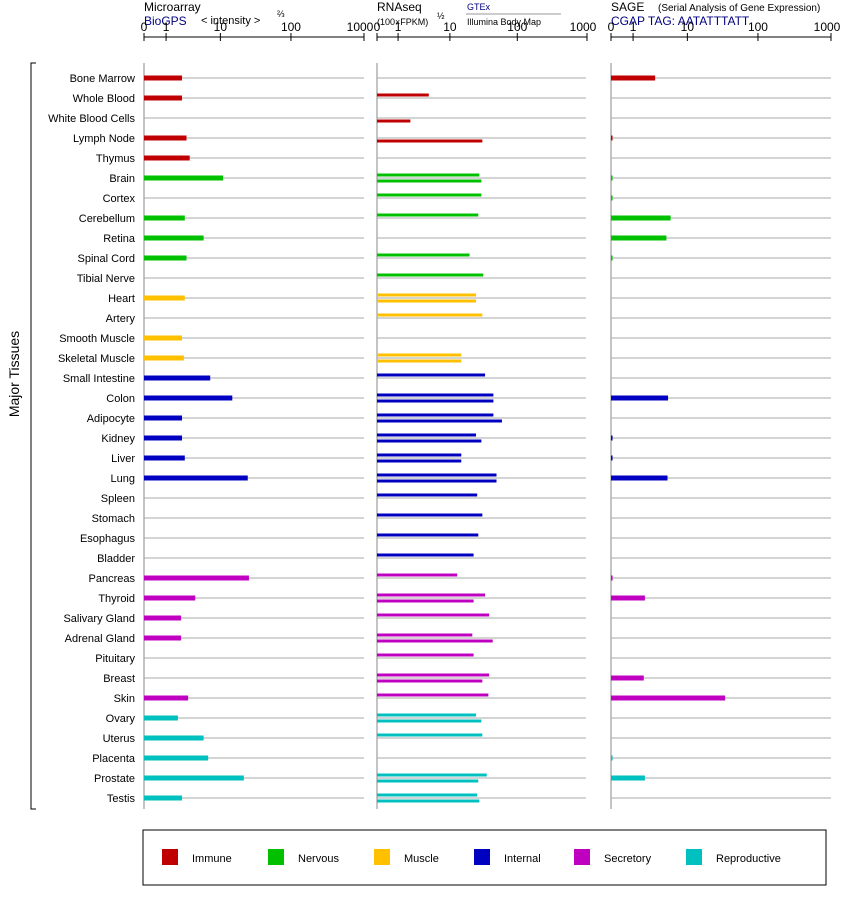  I want to click on intensity-label: < intensity >, so click(230, 21).